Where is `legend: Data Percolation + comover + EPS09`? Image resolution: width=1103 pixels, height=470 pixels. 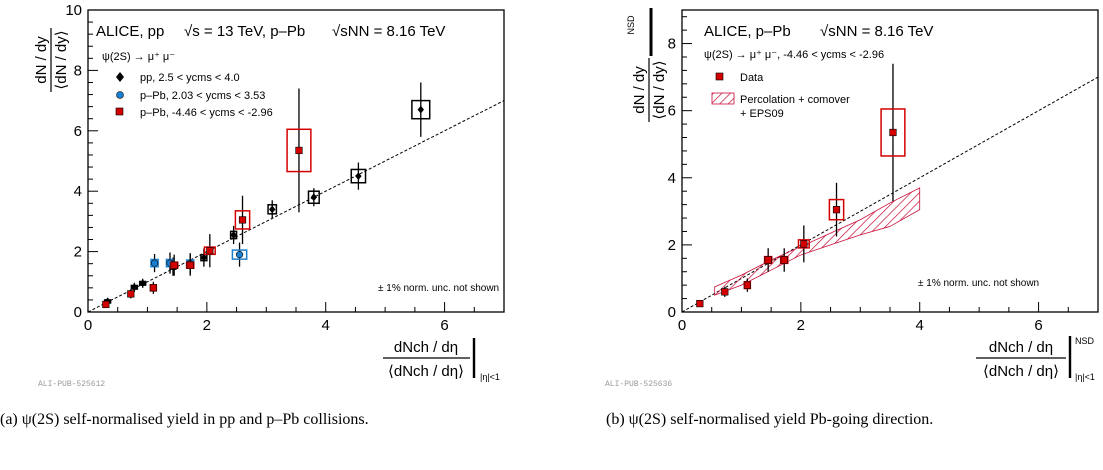 legend: Data Percolation + comover + EPS09 is located at coordinates (782, 96).